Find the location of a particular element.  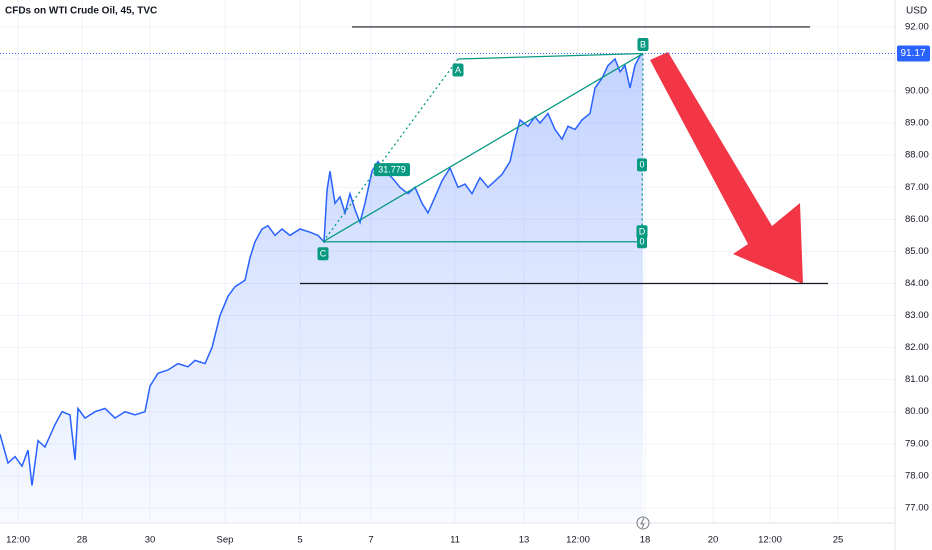

y-tick-label: 77.00 is located at coordinates (917, 507).